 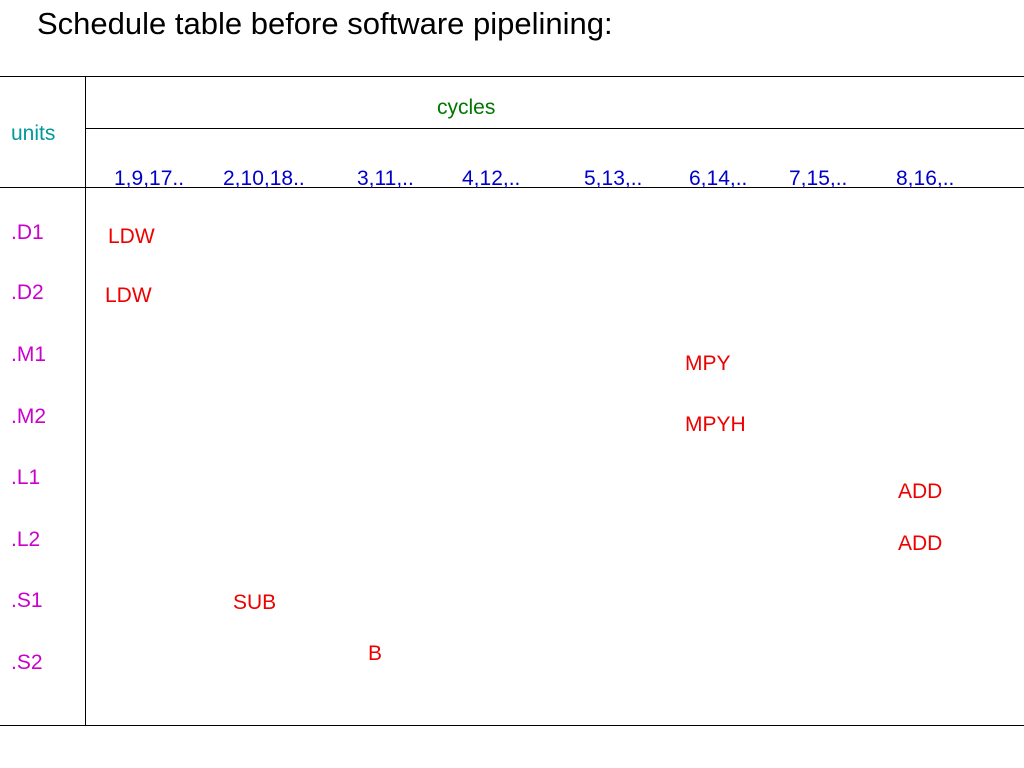 What do you see at coordinates (613, 178) in the screenshot?
I see `cycle-column-5: 5,13,..` at bounding box center [613, 178].